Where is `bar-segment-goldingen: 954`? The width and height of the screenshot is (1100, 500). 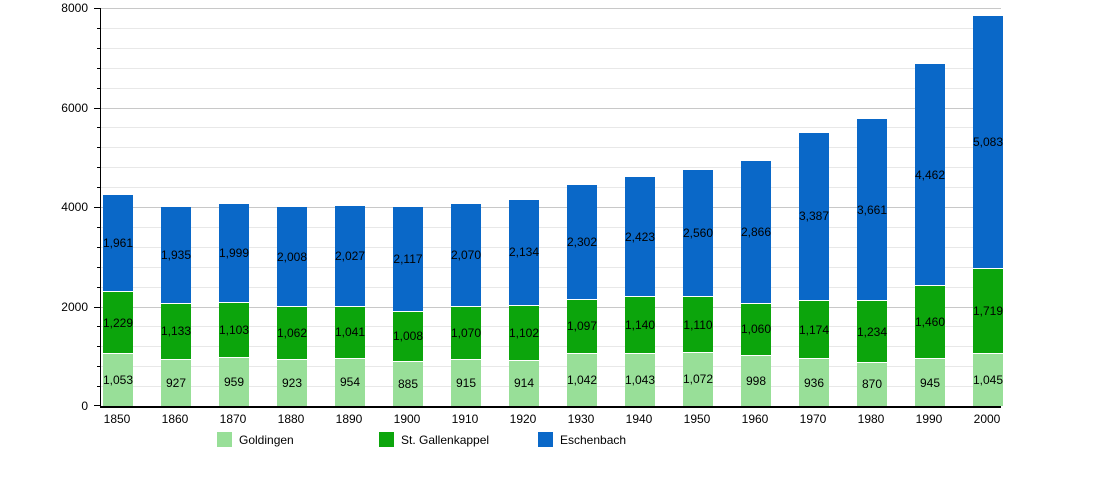
bar-segment-goldingen: 954 is located at coordinates (350, 382).